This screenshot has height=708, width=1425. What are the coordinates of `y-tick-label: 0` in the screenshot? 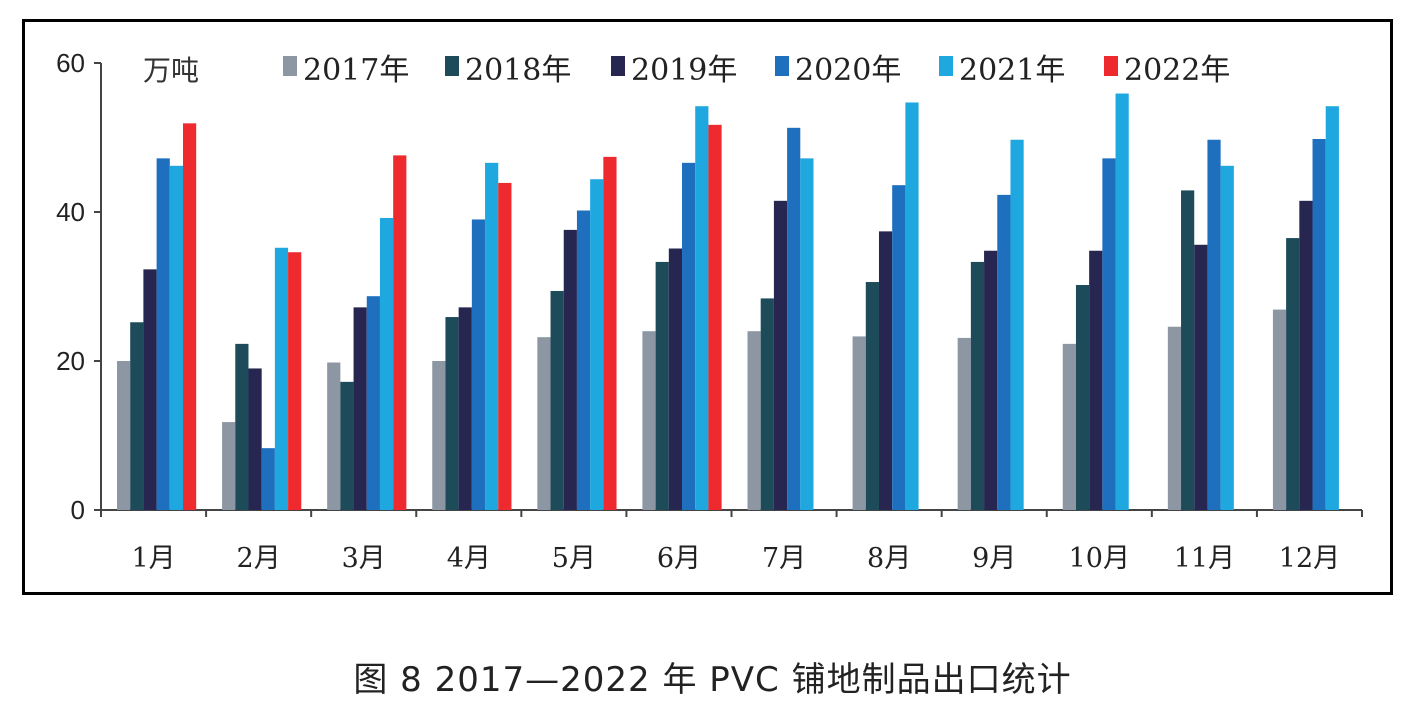 It's located at (78, 510).